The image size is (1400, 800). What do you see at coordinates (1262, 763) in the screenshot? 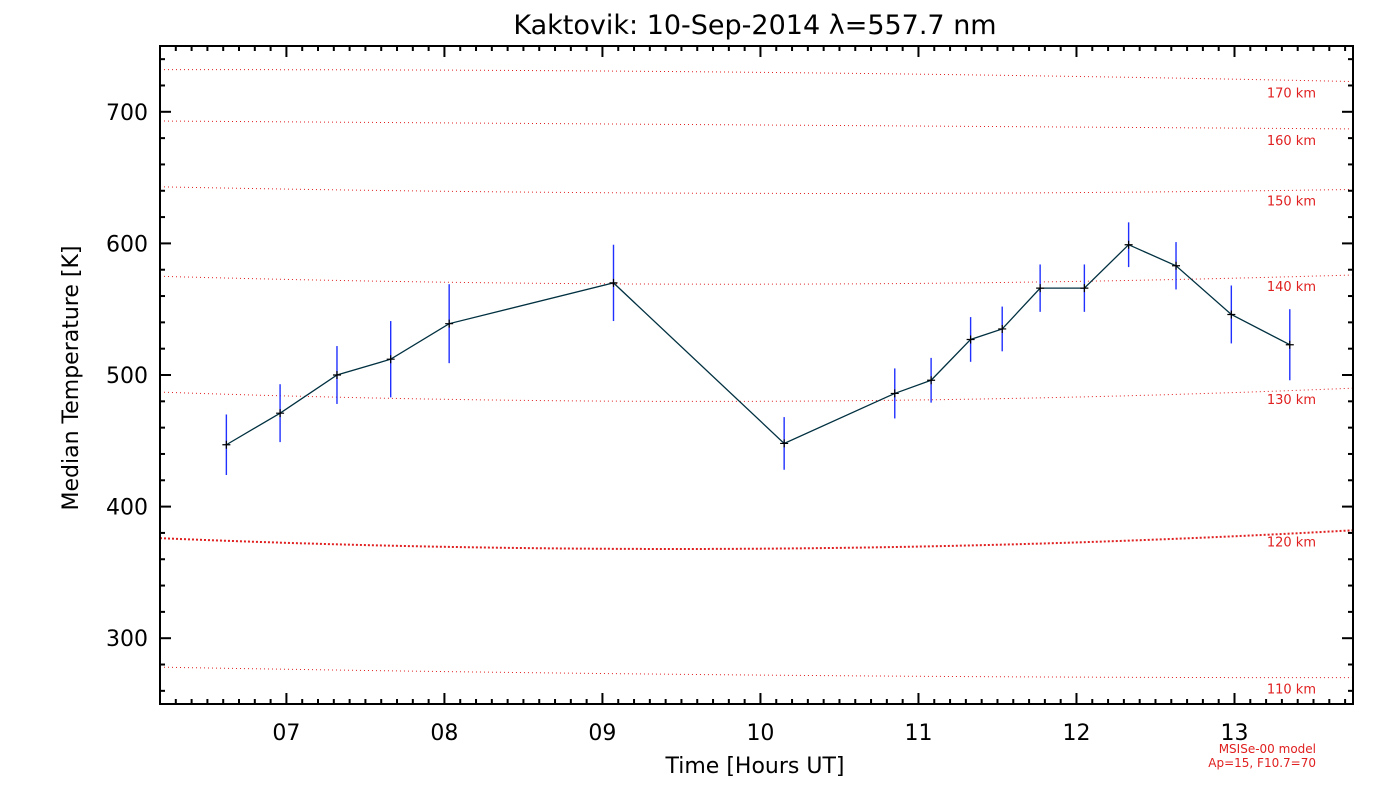
I see `model-note-line-2: Ap=15, F10.7=70` at bounding box center [1262, 763].